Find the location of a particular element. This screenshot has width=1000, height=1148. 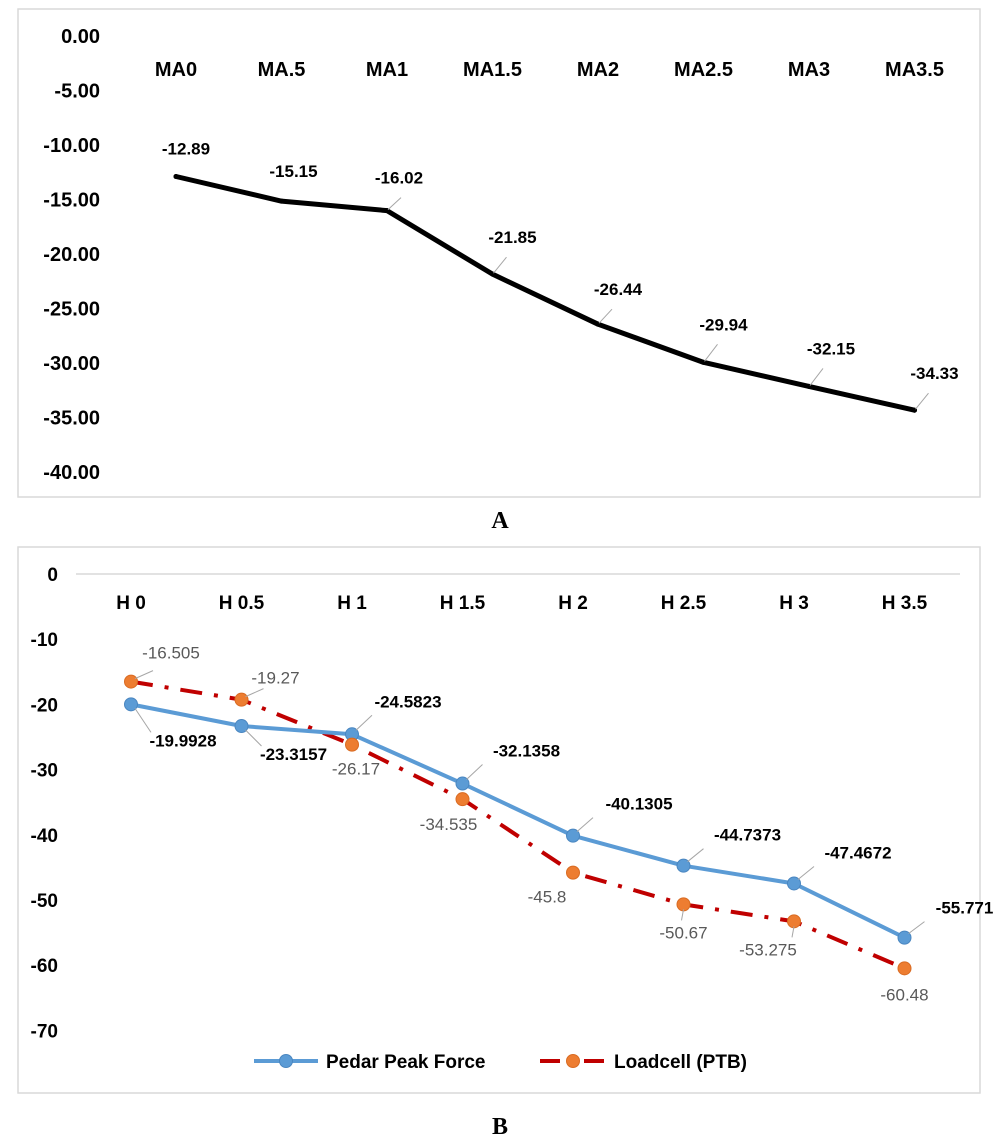

chart-b-y-tick-label: -50 is located at coordinates (44, 901).